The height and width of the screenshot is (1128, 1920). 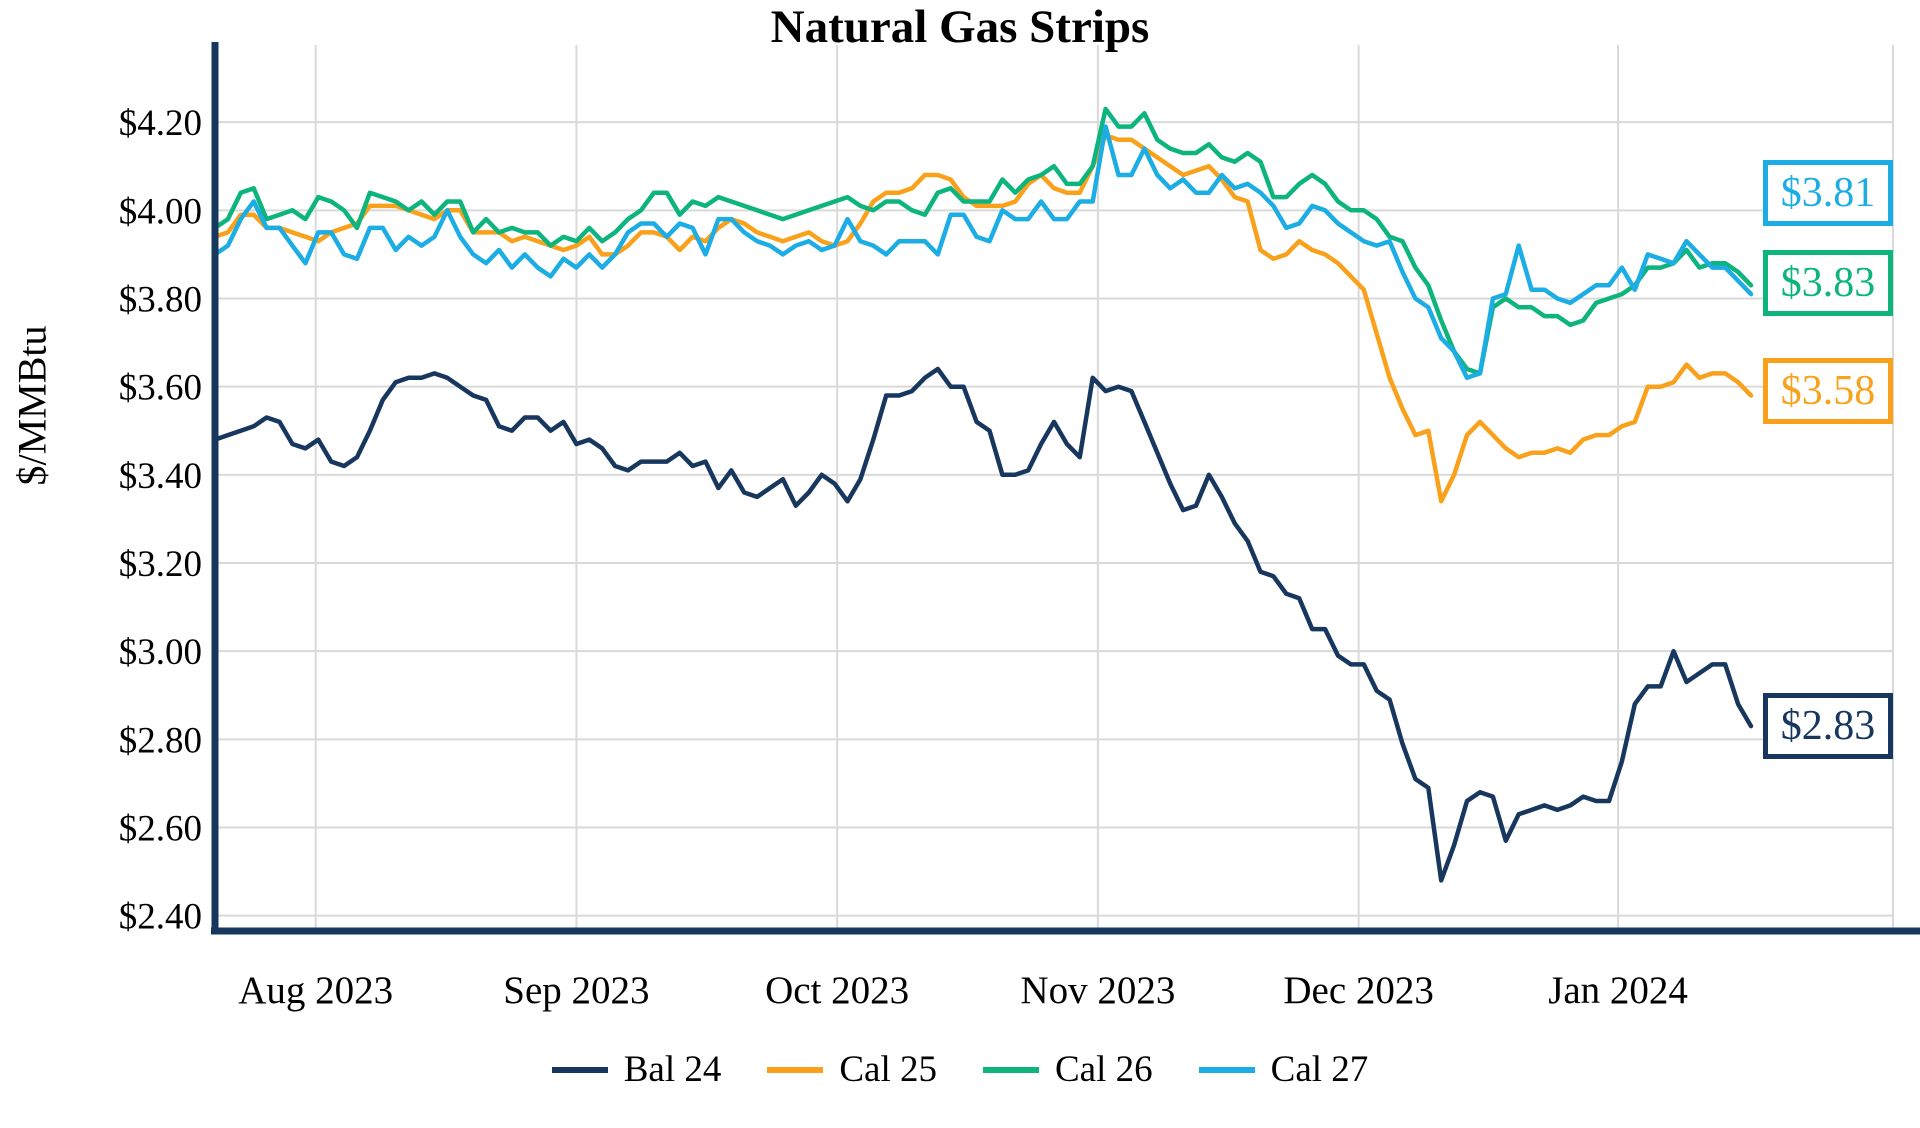 What do you see at coordinates (160, 564) in the screenshot?
I see `y-tick-label: $3.20` at bounding box center [160, 564].